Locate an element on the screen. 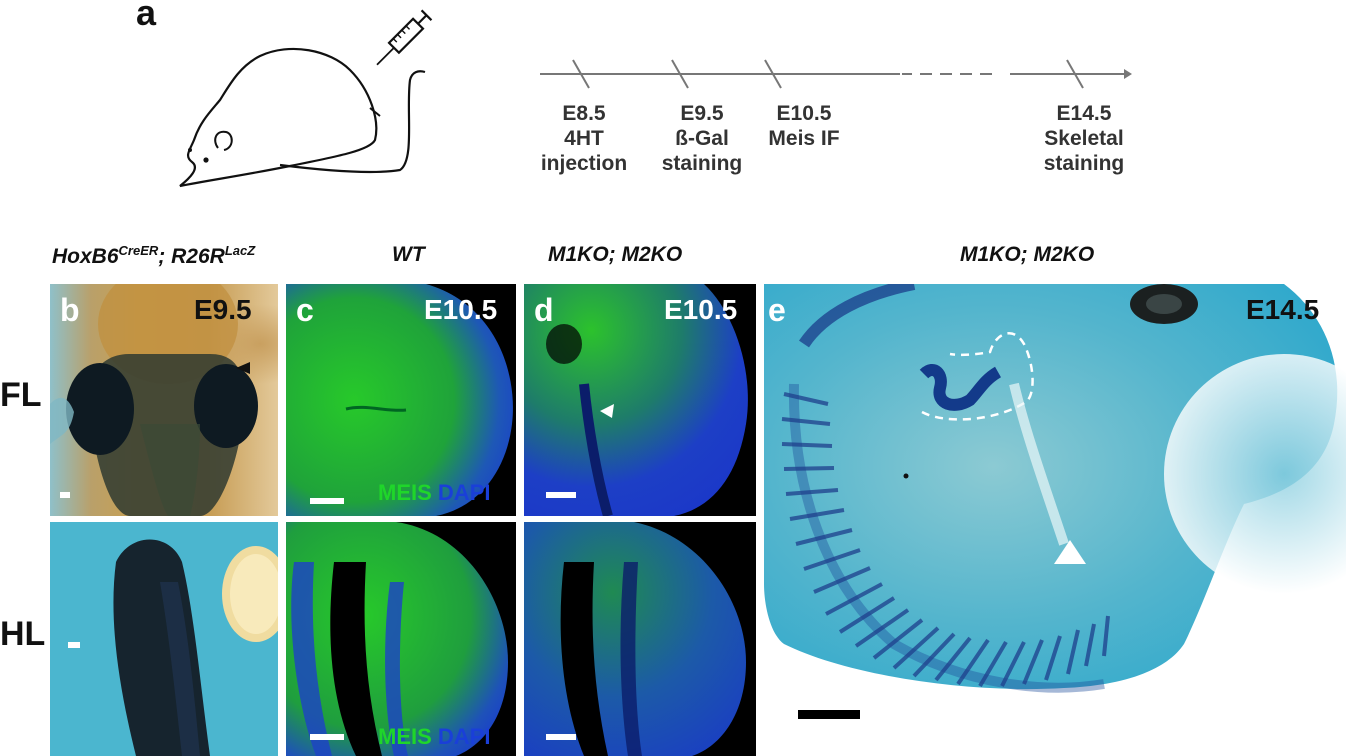 The image size is (1346, 756). panel-letter-c: c is located at coordinates (305, 310).